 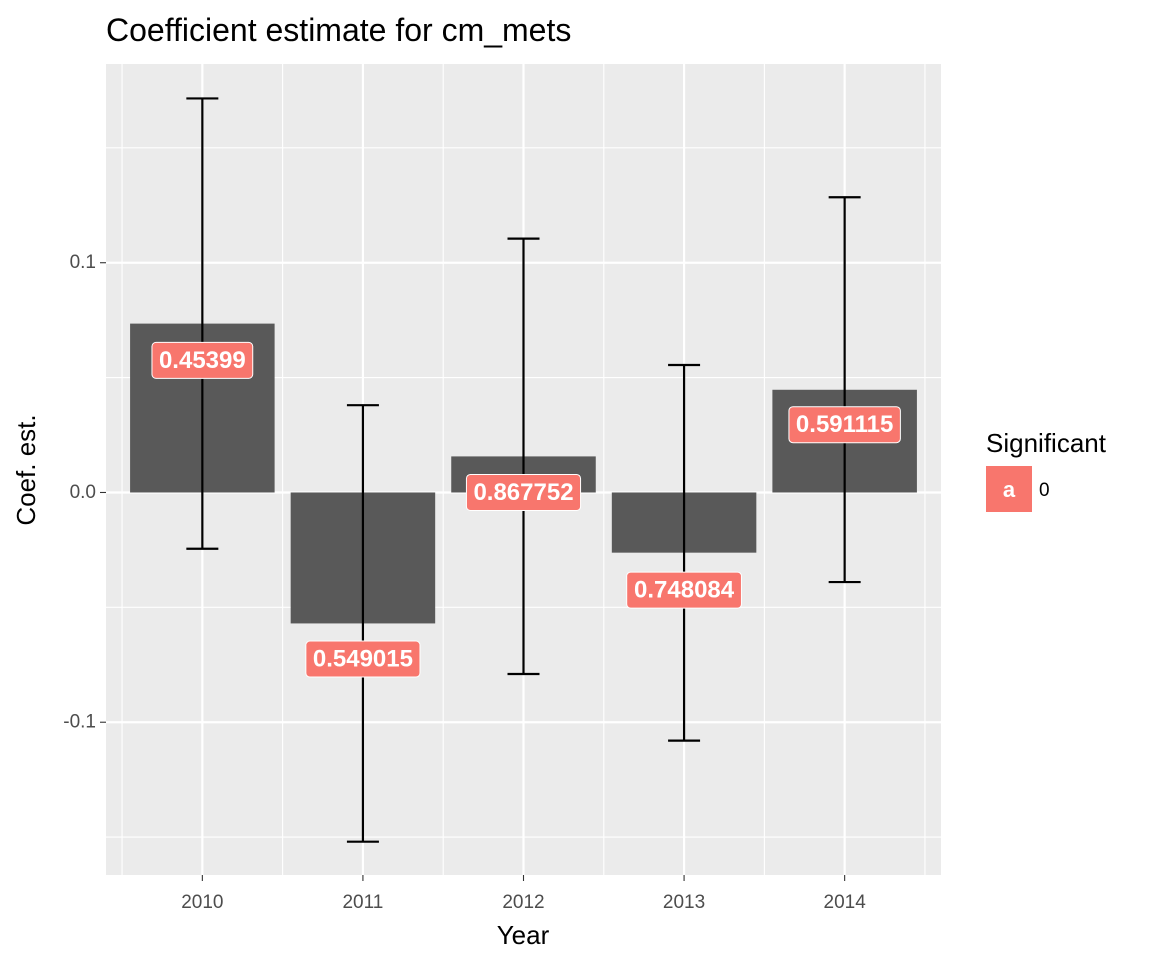 What do you see at coordinates (523, 935) in the screenshot?
I see `x-axis-title: Year` at bounding box center [523, 935].